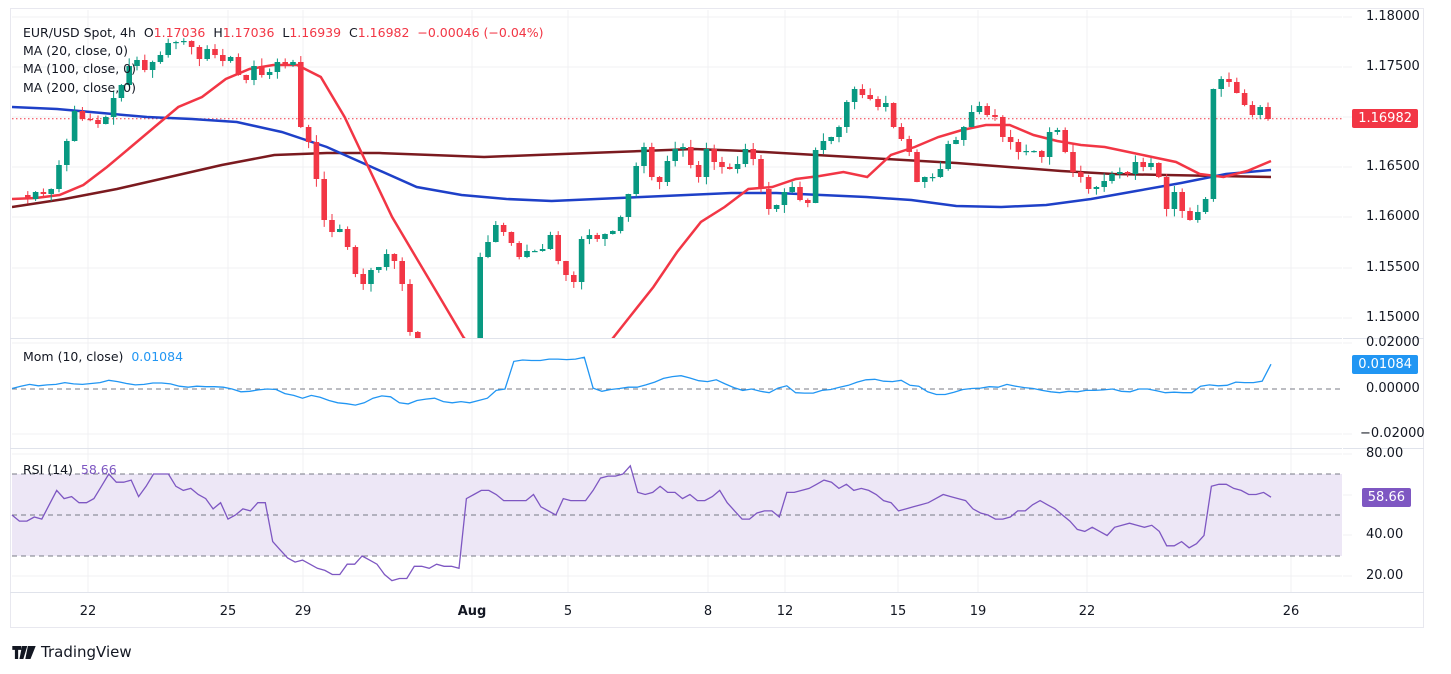  I want to click on tradingview-logo-icon, so click(24, 652).